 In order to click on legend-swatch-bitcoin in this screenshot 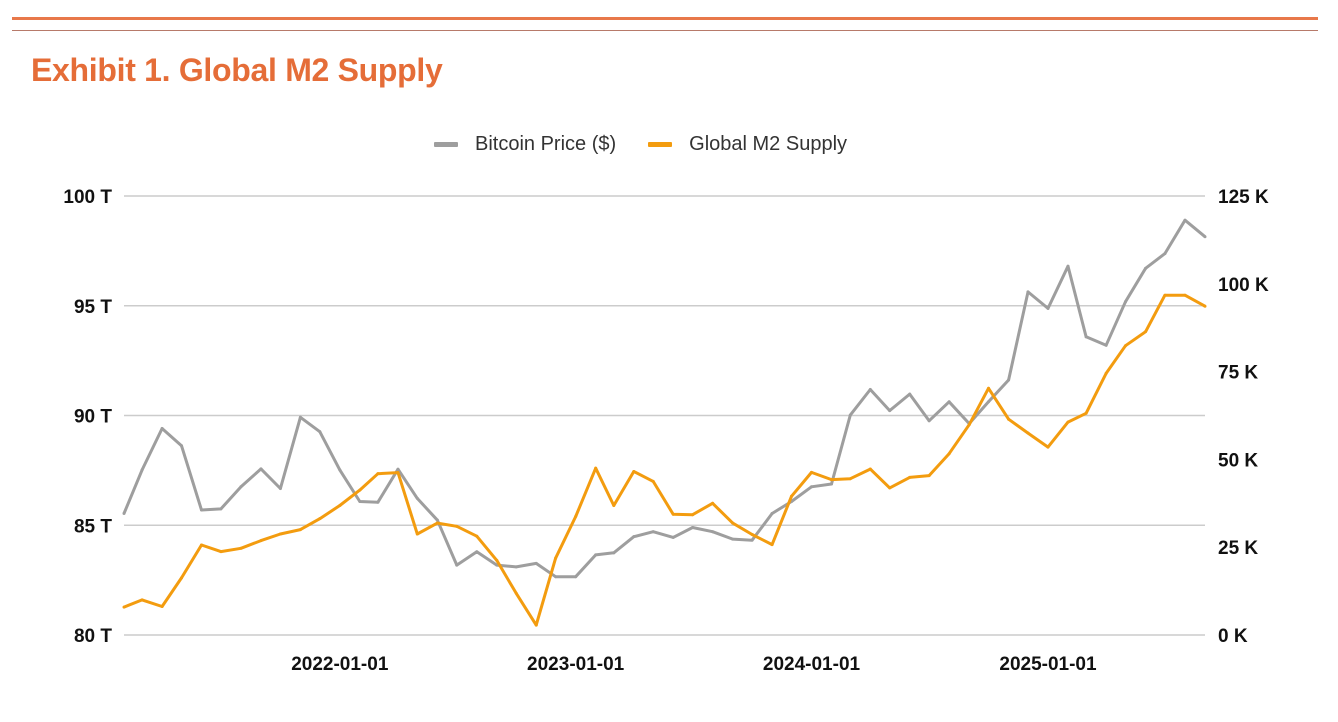, I will do `click(446, 144)`.